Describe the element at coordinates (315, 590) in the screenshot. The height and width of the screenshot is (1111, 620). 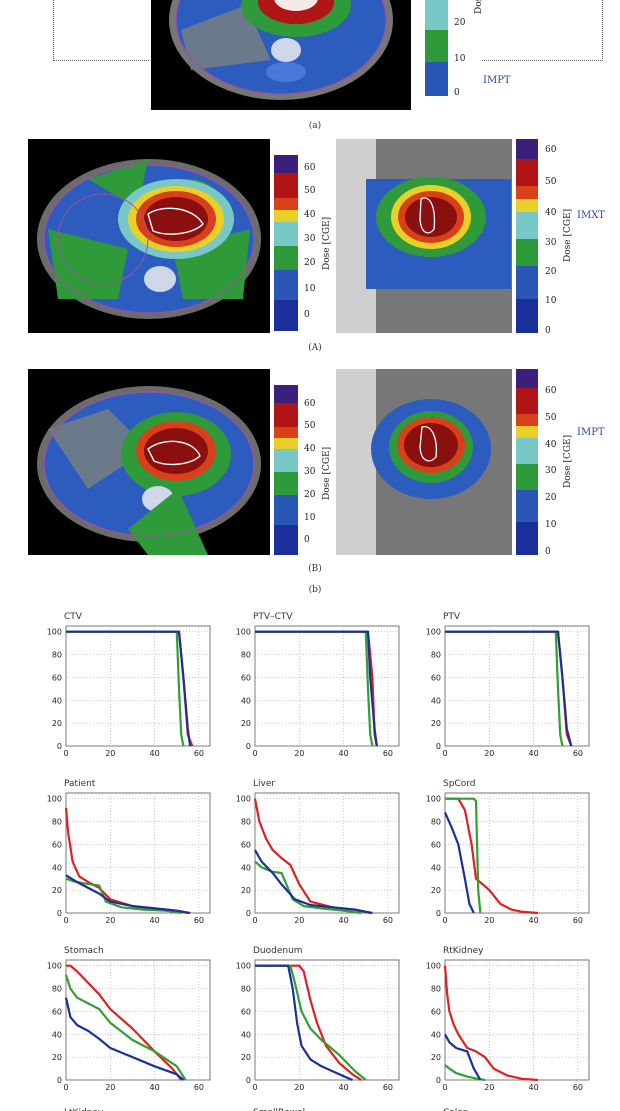
I see `caption-b: (b)` at that location.